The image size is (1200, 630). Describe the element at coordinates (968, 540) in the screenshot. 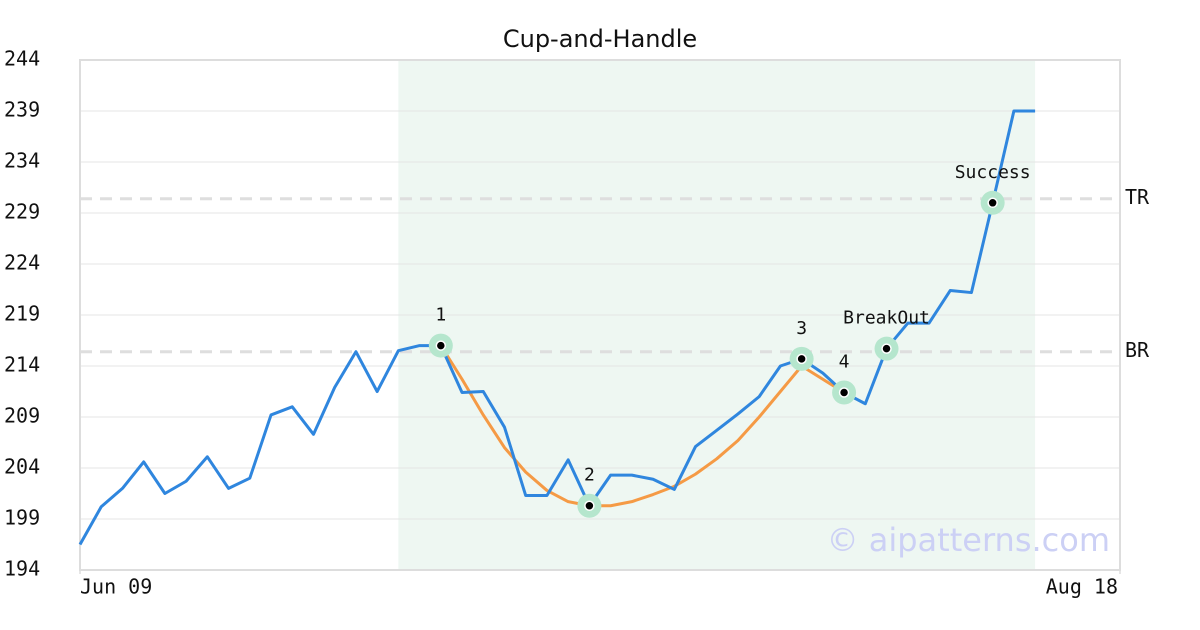

I see `watermark: © aipatterns.com` at that location.